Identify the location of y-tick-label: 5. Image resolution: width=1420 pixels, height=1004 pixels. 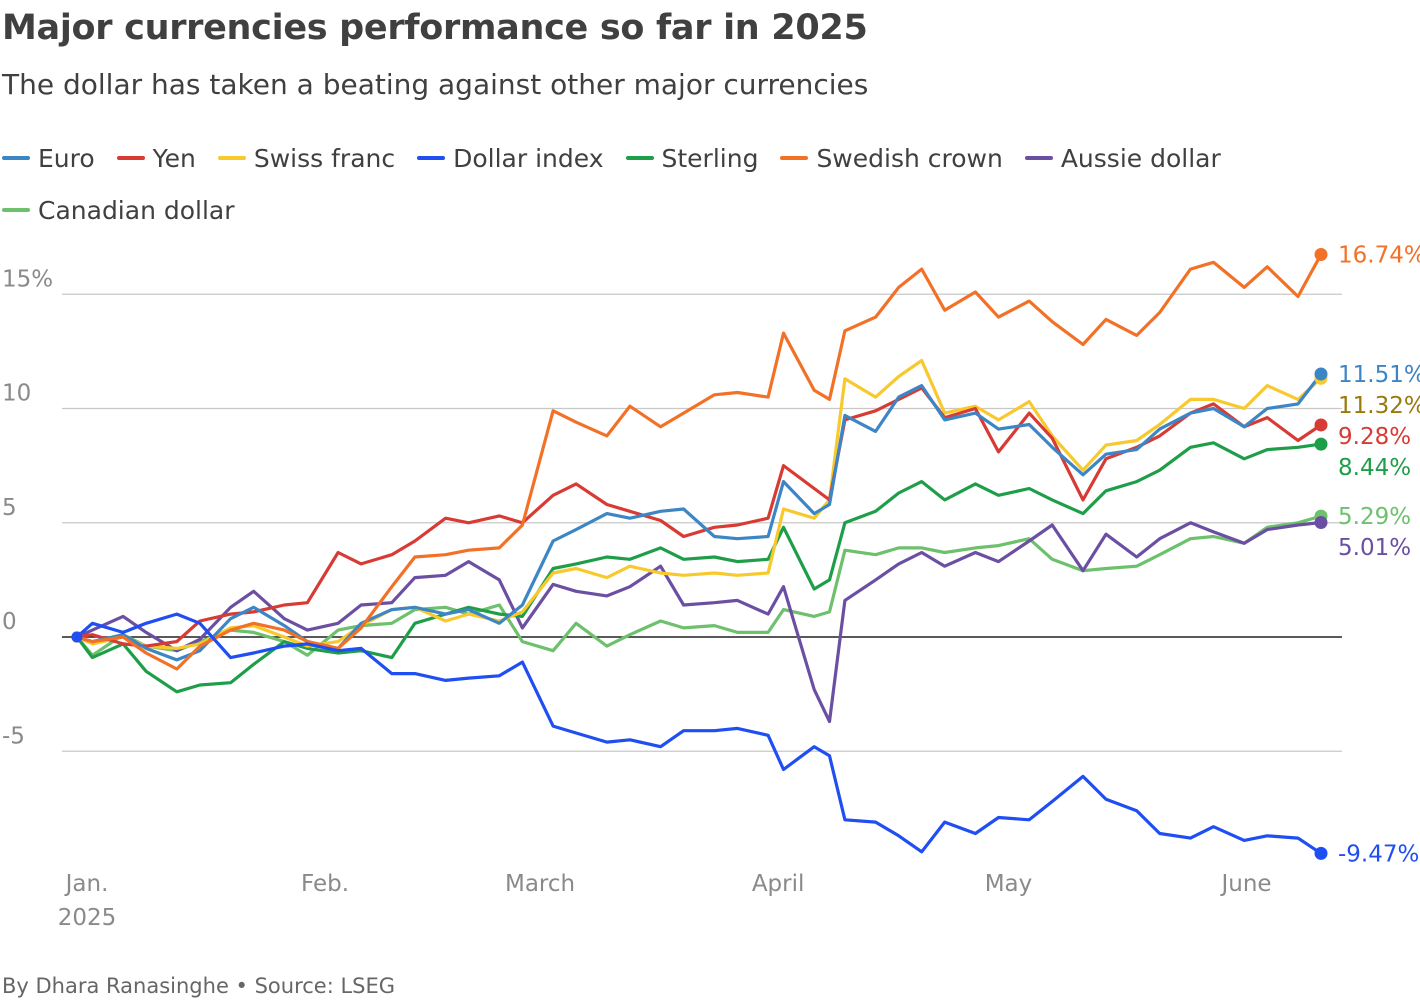
(9, 508).